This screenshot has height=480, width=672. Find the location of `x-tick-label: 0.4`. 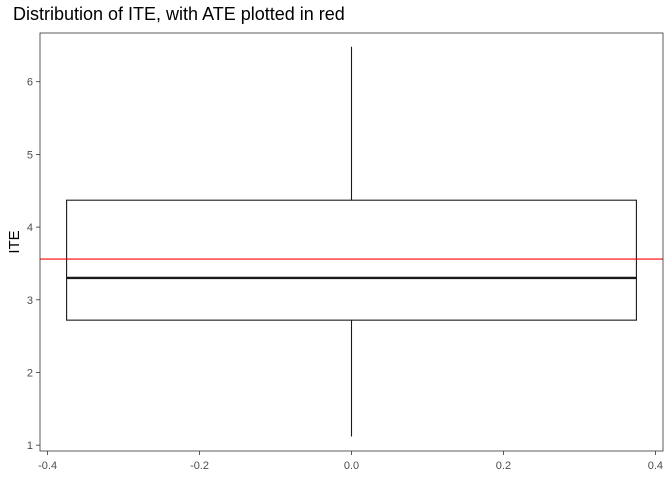

x-tick-label: 0.4 is located at coordinates (655, 466).